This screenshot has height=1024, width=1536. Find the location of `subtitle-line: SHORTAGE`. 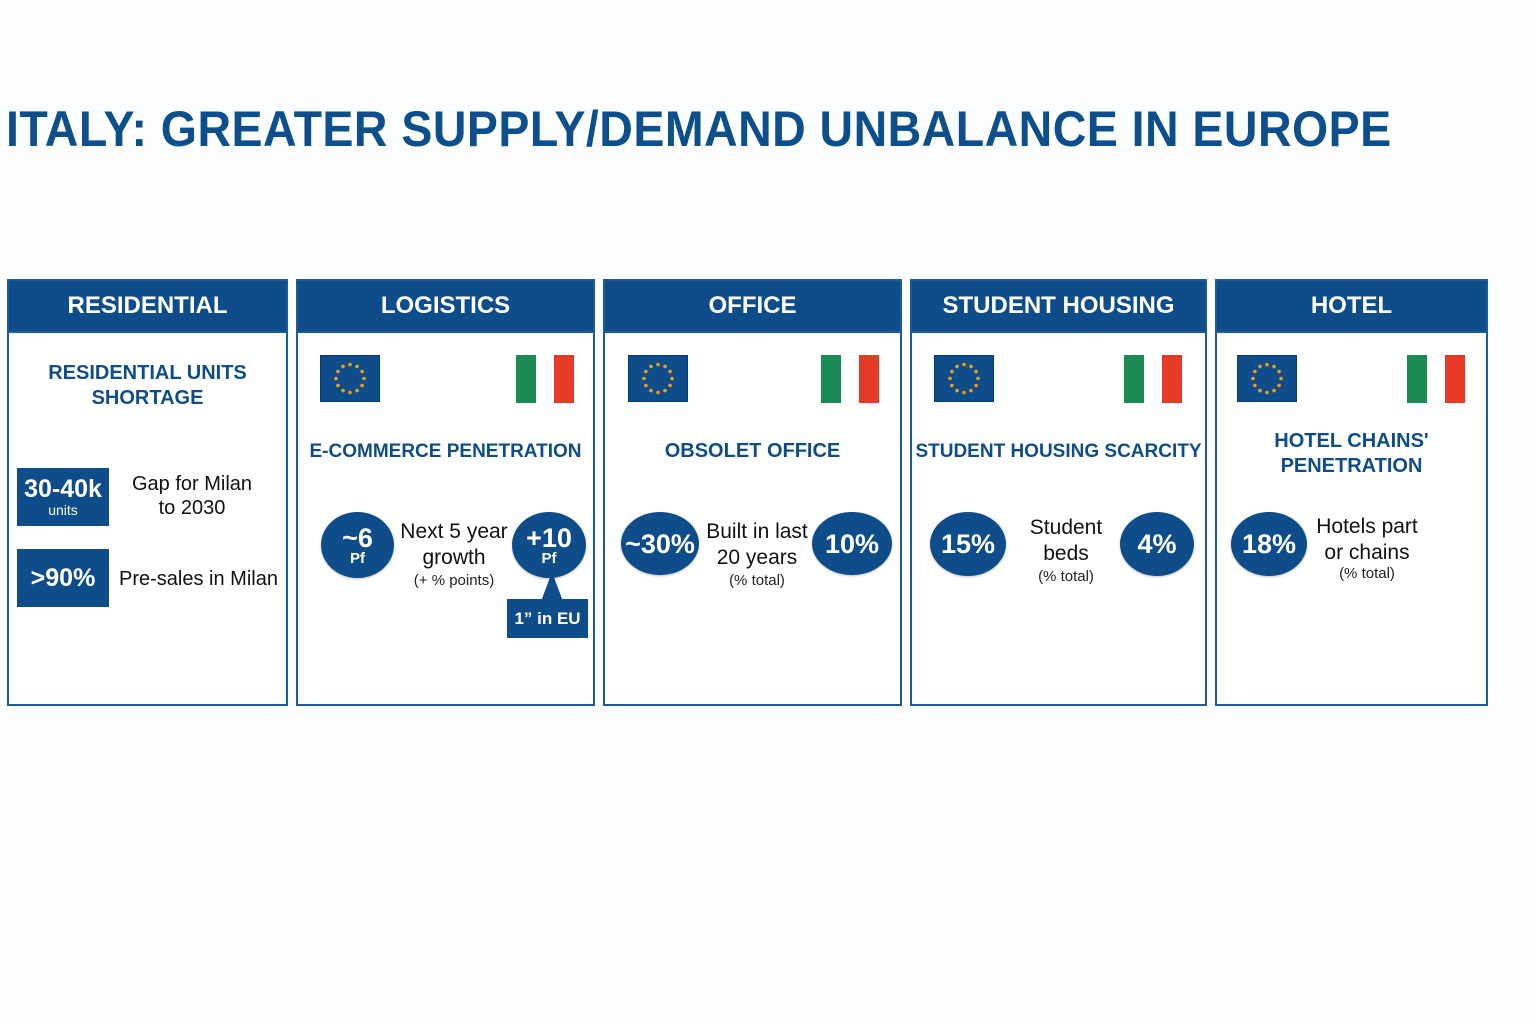

subtitle-line: SHORTAGE is located at coordinates (147, 398).